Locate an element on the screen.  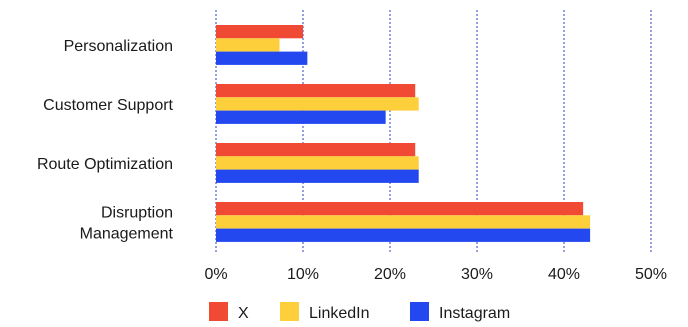
legend: X LinkedIn Instagram is located at coordinates (359, 312).